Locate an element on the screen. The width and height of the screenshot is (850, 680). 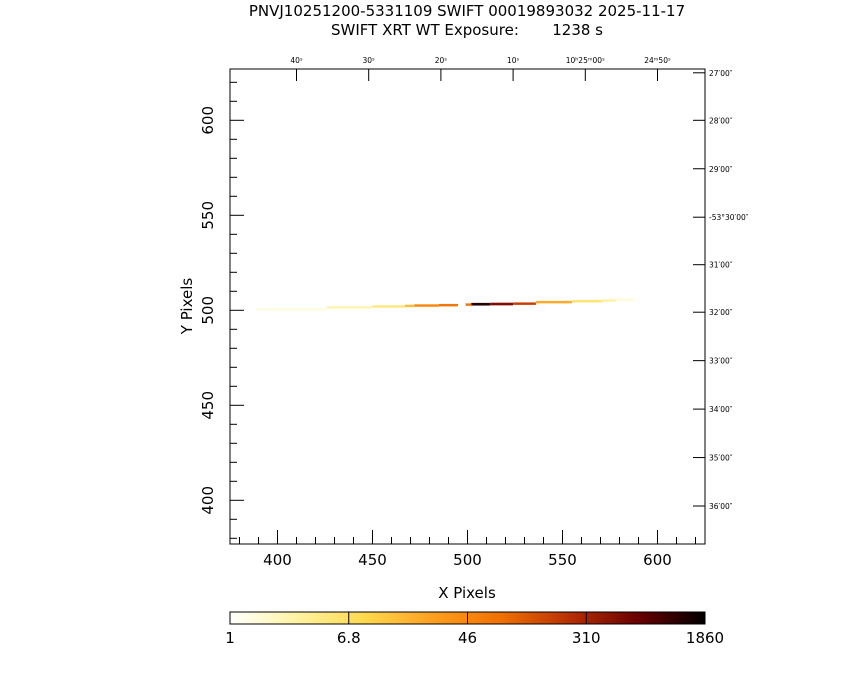
dec-tick-label: 33′00″ is located at coordinates (721, 361).